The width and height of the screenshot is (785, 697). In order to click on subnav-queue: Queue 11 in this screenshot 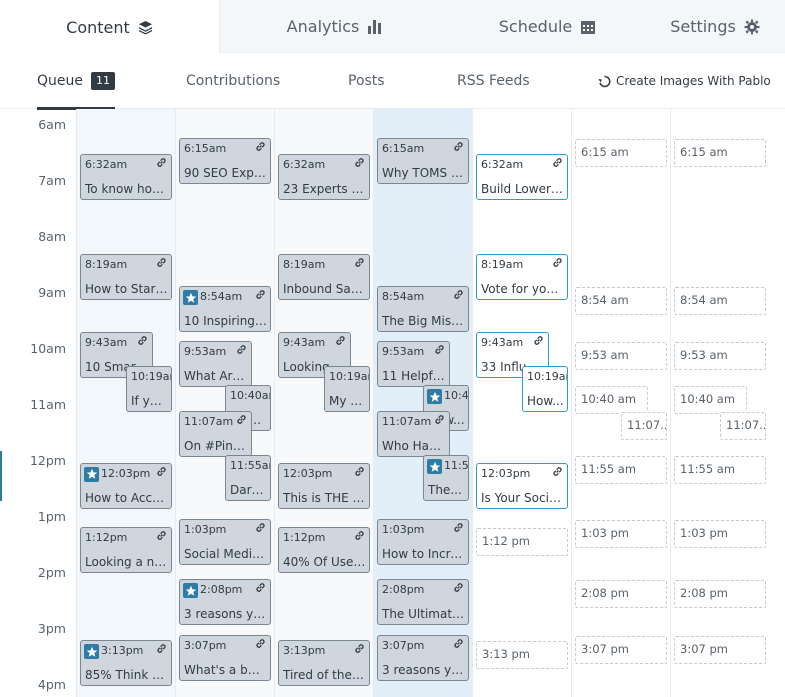, I will do `click(76, 81)`.